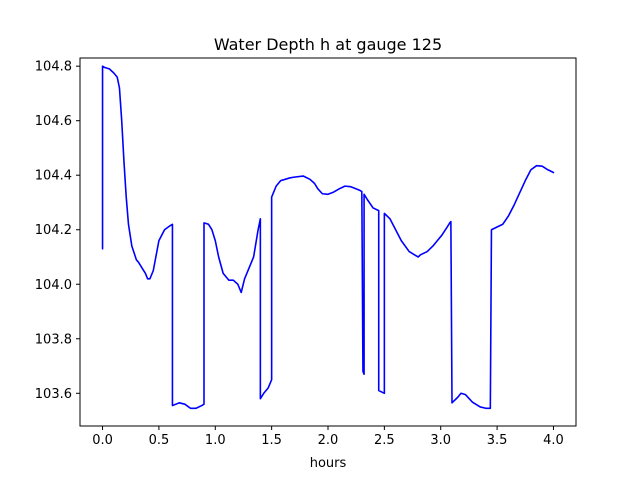 The height and width of the screenshot is (485, 640). I want to click on x-tick-label: 0.0, so click(102, 440).